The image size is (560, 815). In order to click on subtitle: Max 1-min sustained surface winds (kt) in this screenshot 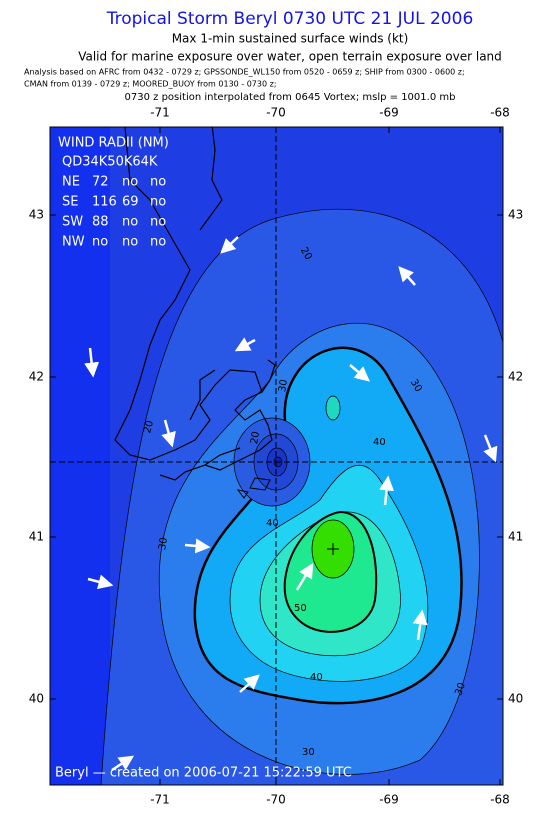, I will do `click(290, 39)`.